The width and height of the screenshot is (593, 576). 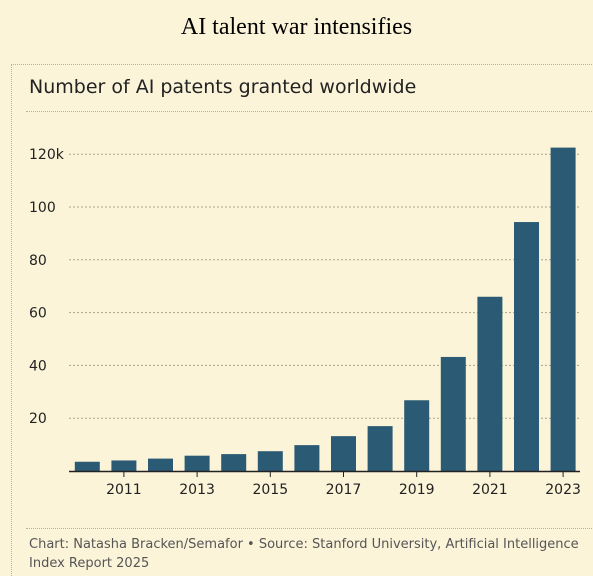 I want to click on bar-2016, so click(x=307, y=458).